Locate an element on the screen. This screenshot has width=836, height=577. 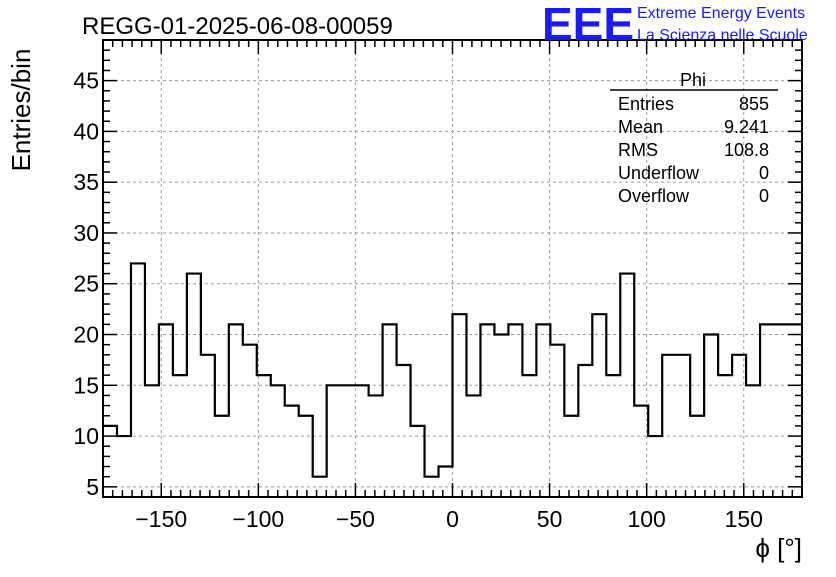
logo-line-1: Extreme Energy Events is located at coordinates (721, 13).